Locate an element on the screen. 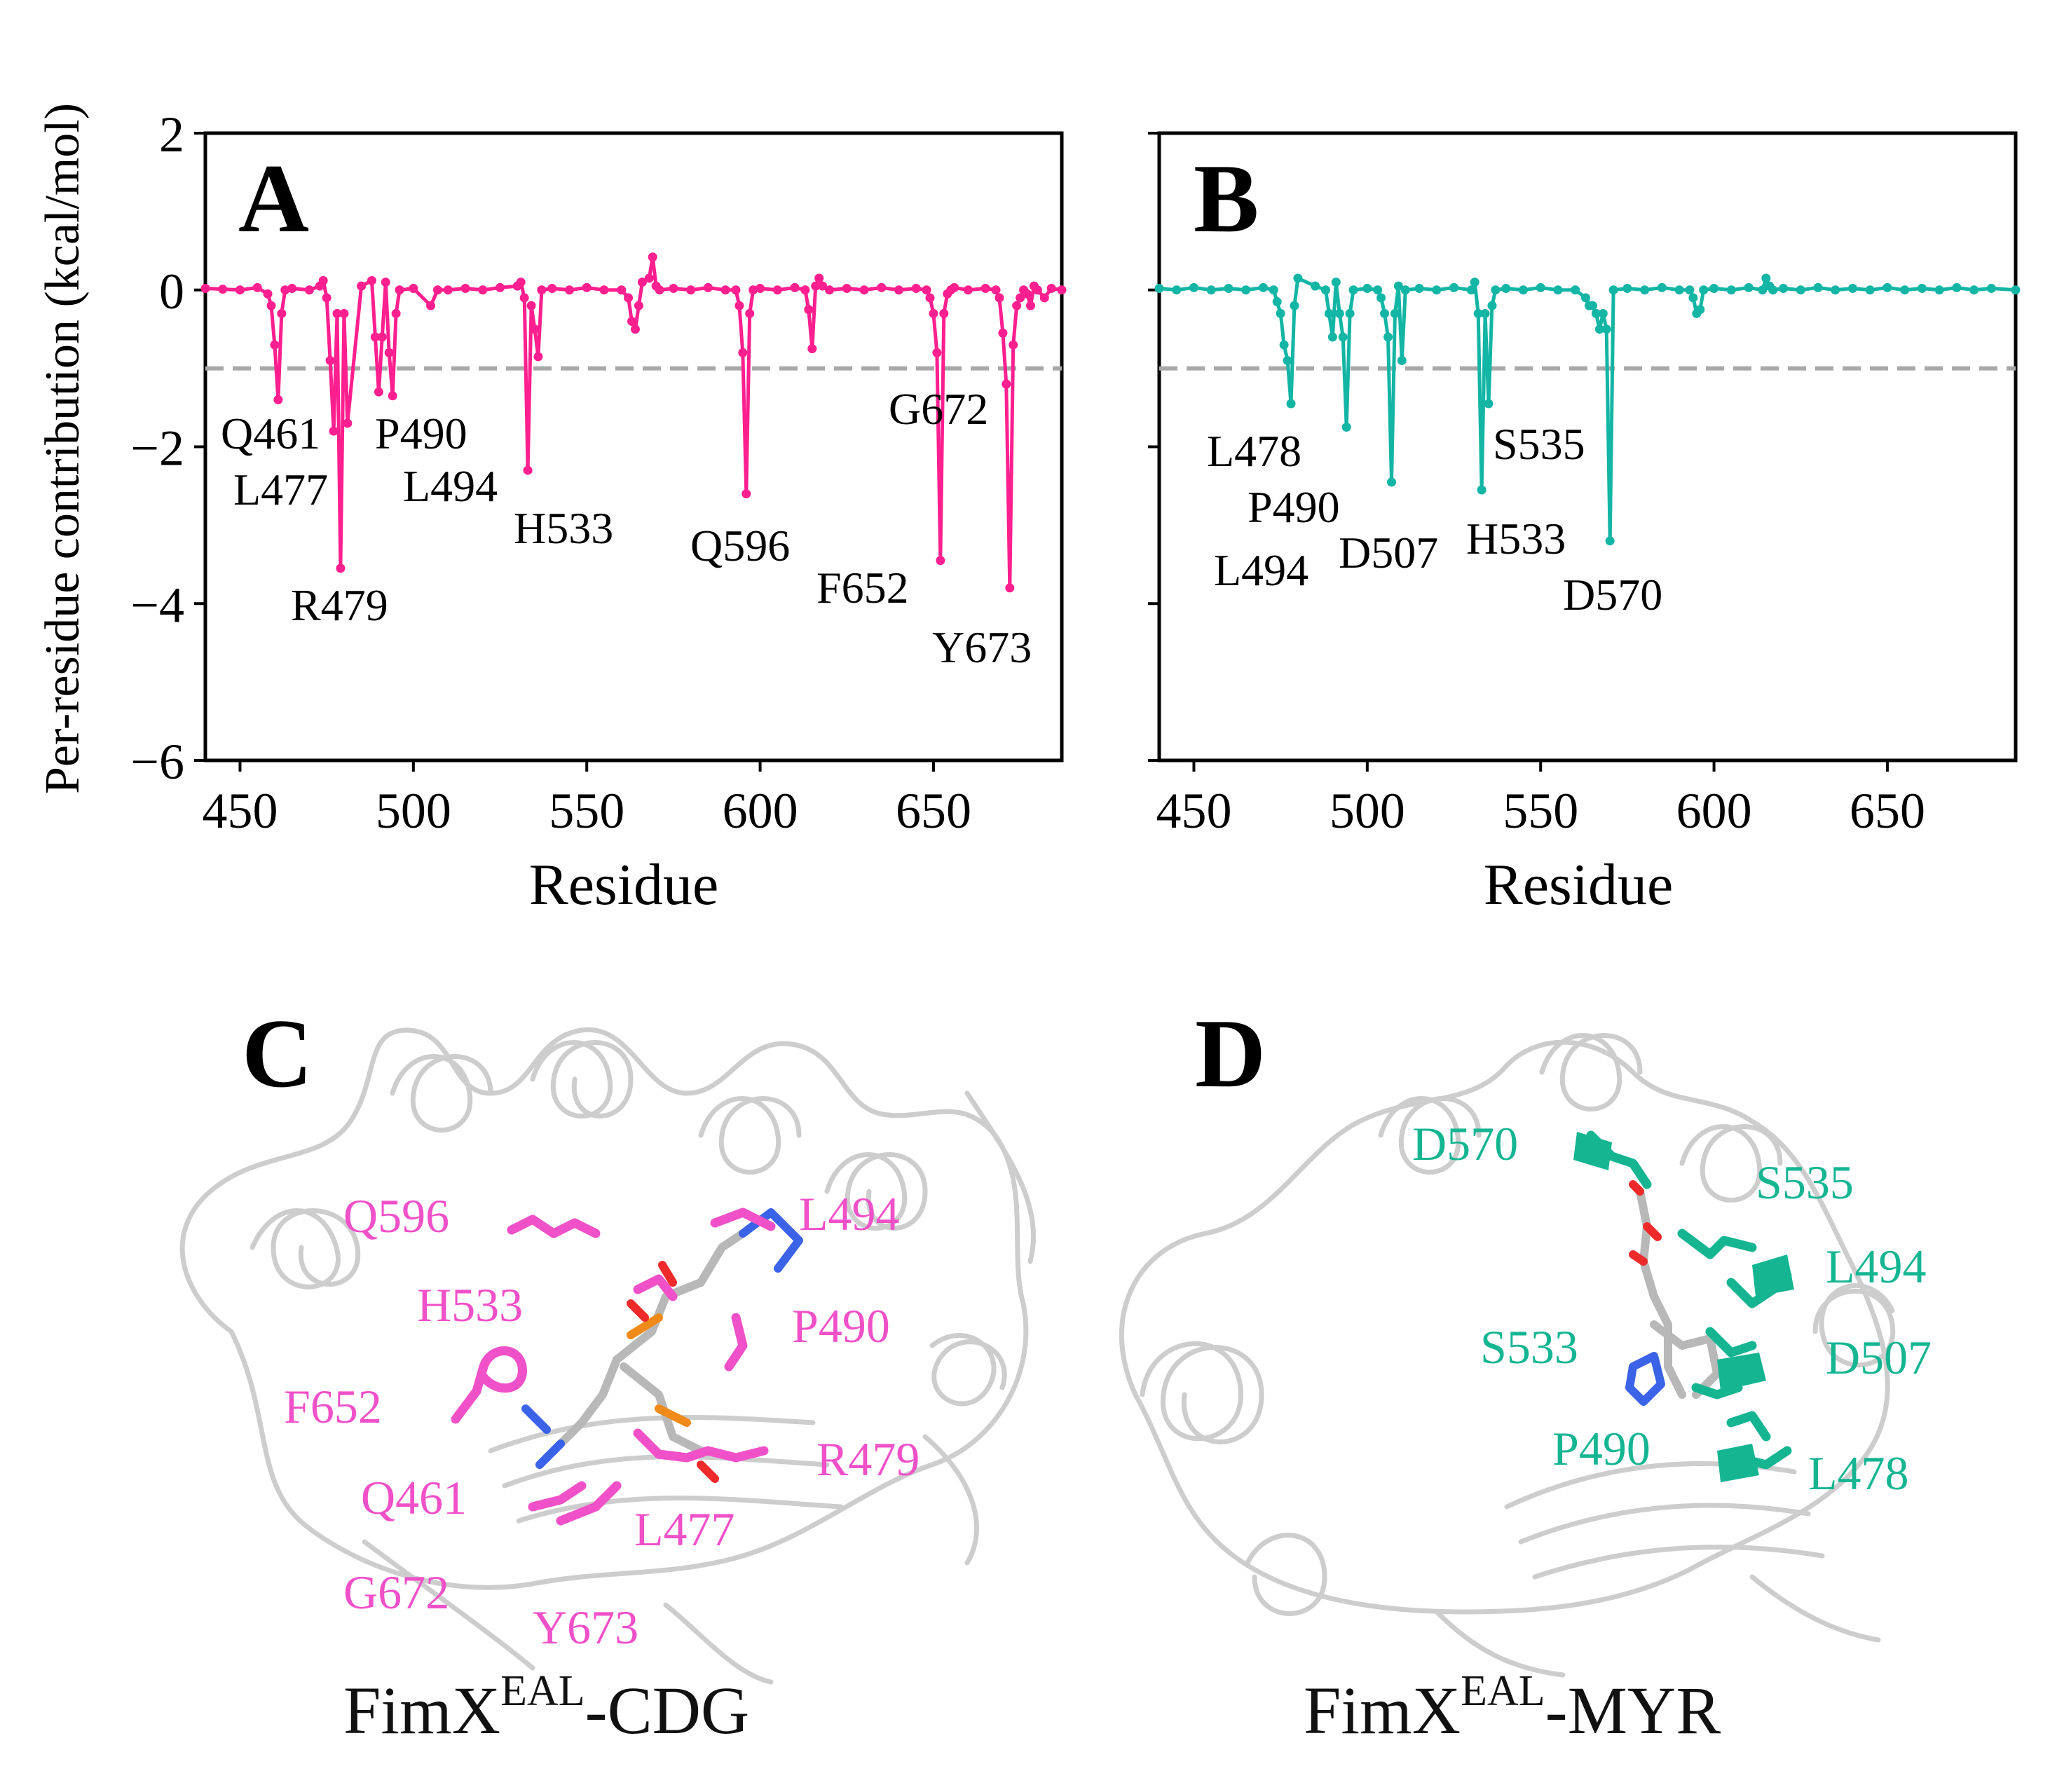 The width and height of the screenshot is (2057, 1792). y-tick-label: −6 is located at coordinates (157, 762).